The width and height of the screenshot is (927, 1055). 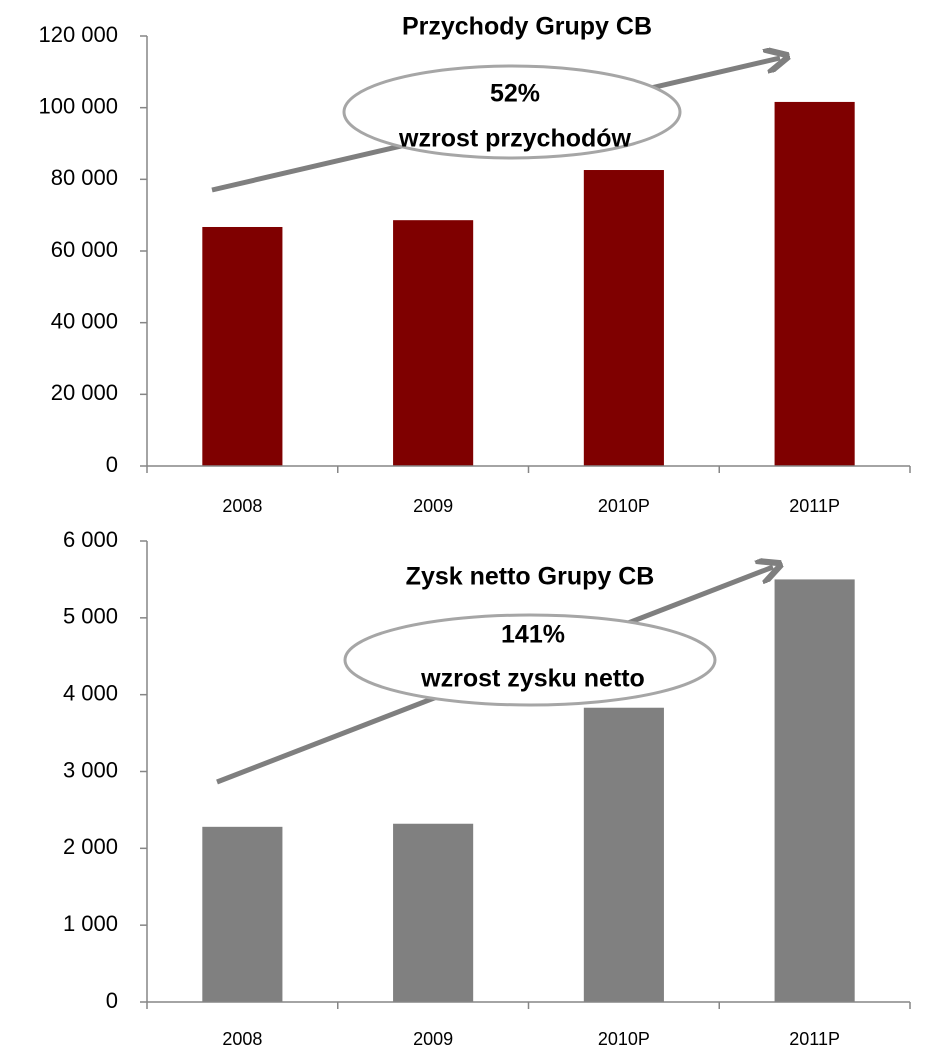 I want to click on annotation: 141%, so click(x=533, y=635).